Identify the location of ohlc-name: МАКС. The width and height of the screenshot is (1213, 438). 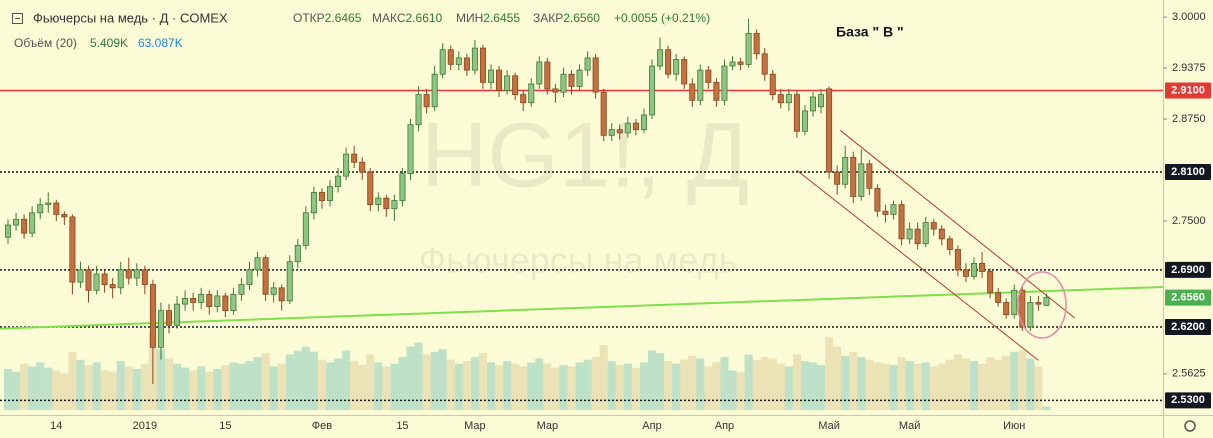
(389, 18).